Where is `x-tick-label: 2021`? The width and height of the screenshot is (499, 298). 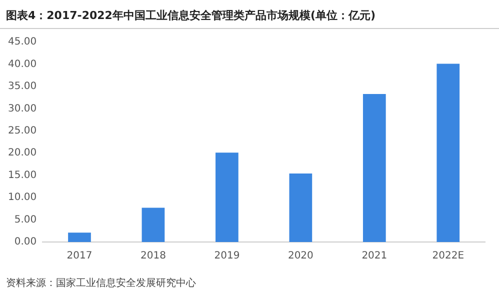
x-tick-label: 2021 is located at coordinates (375, 256).